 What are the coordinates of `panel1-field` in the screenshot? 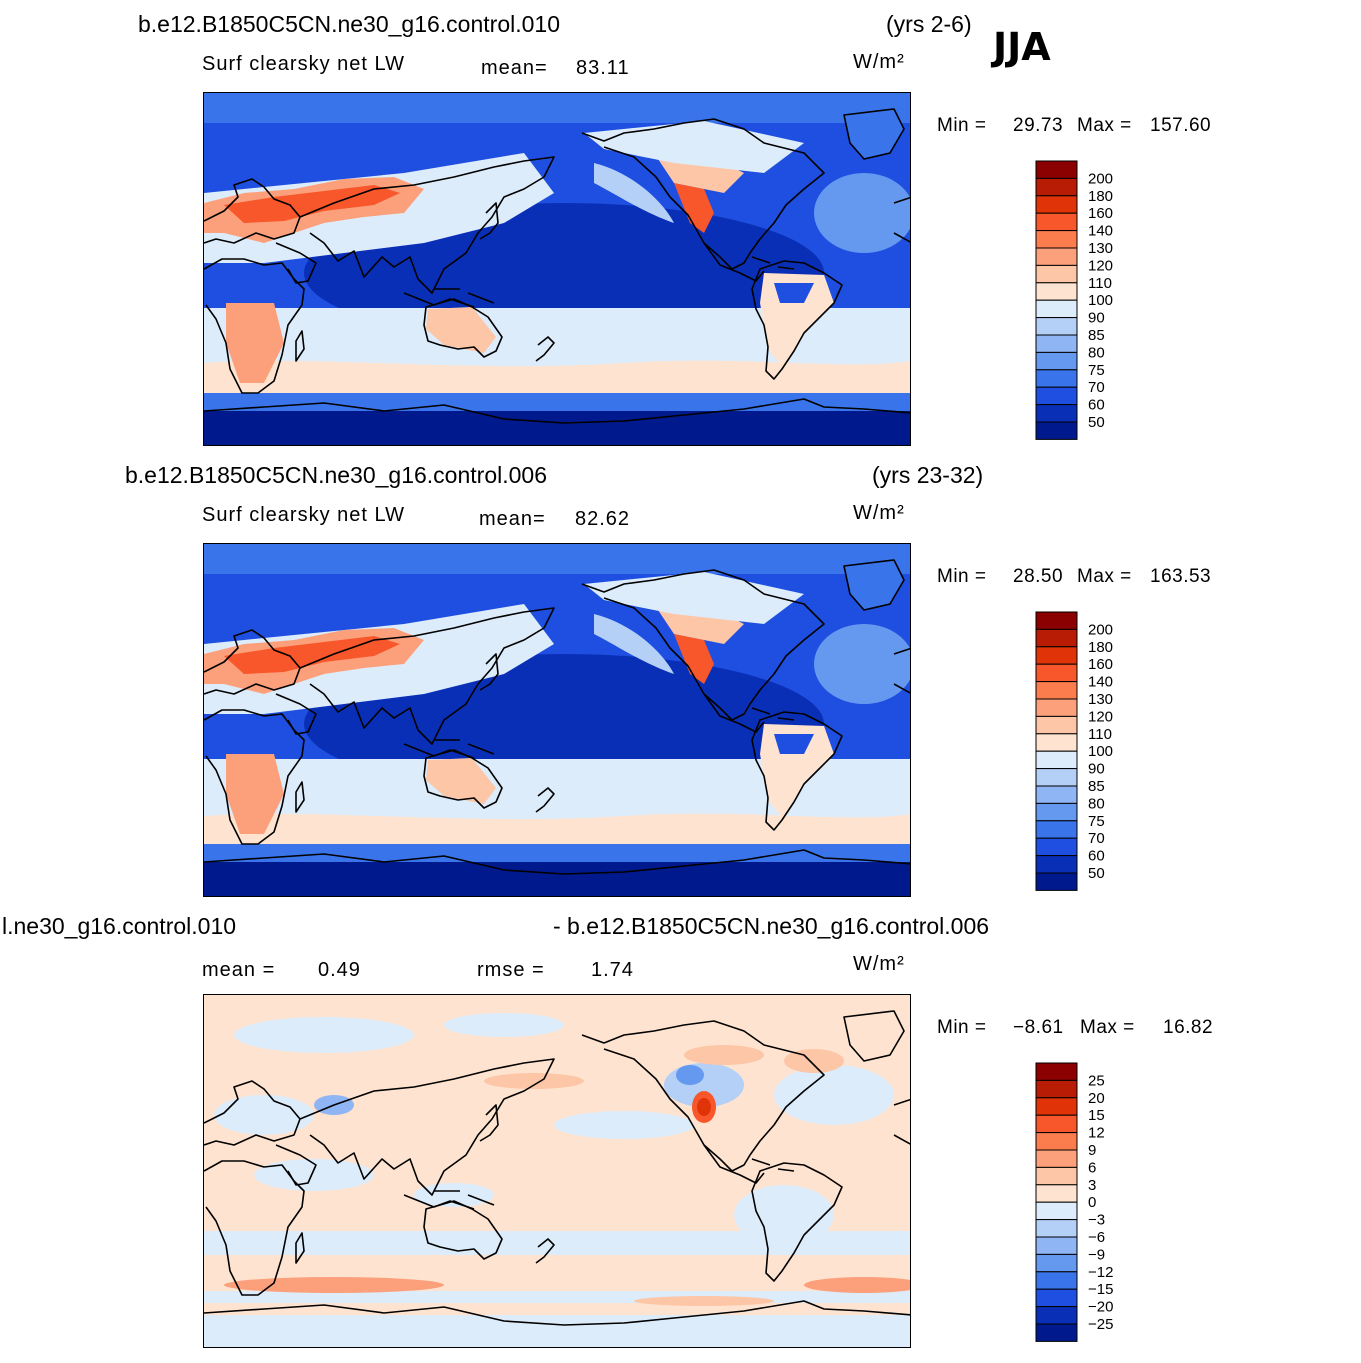 It's located at (557, 269).